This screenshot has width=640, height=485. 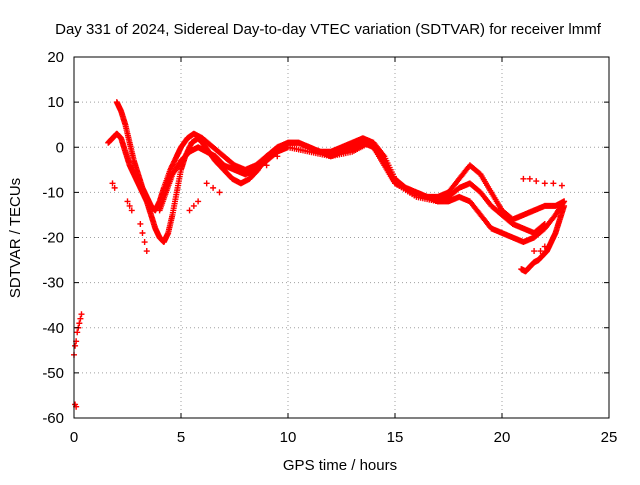 What do you see at coordinates (181, 437) in the screenshot?
I see `x-tick-label: 5` at bounding box center [181, 437].